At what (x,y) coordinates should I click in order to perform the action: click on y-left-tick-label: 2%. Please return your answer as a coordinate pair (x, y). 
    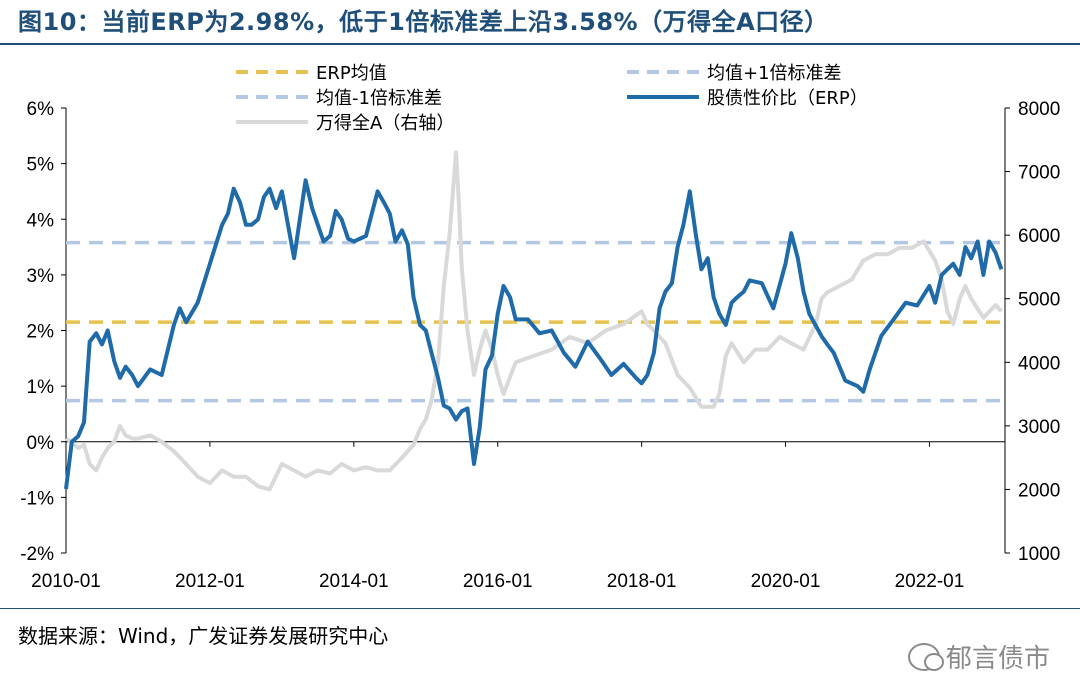
    Looking at the image, I should click on (41, 332).